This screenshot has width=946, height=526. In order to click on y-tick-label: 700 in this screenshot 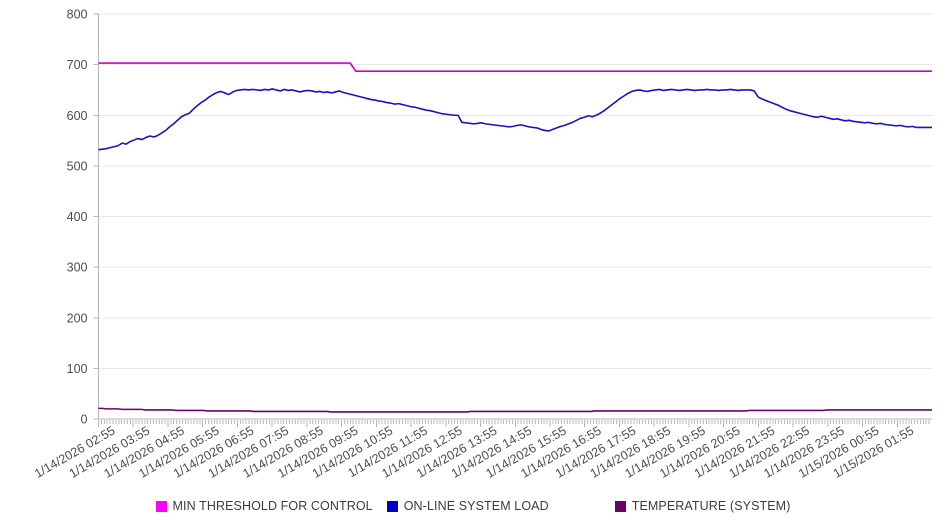, I will do `click(77, 65)`.